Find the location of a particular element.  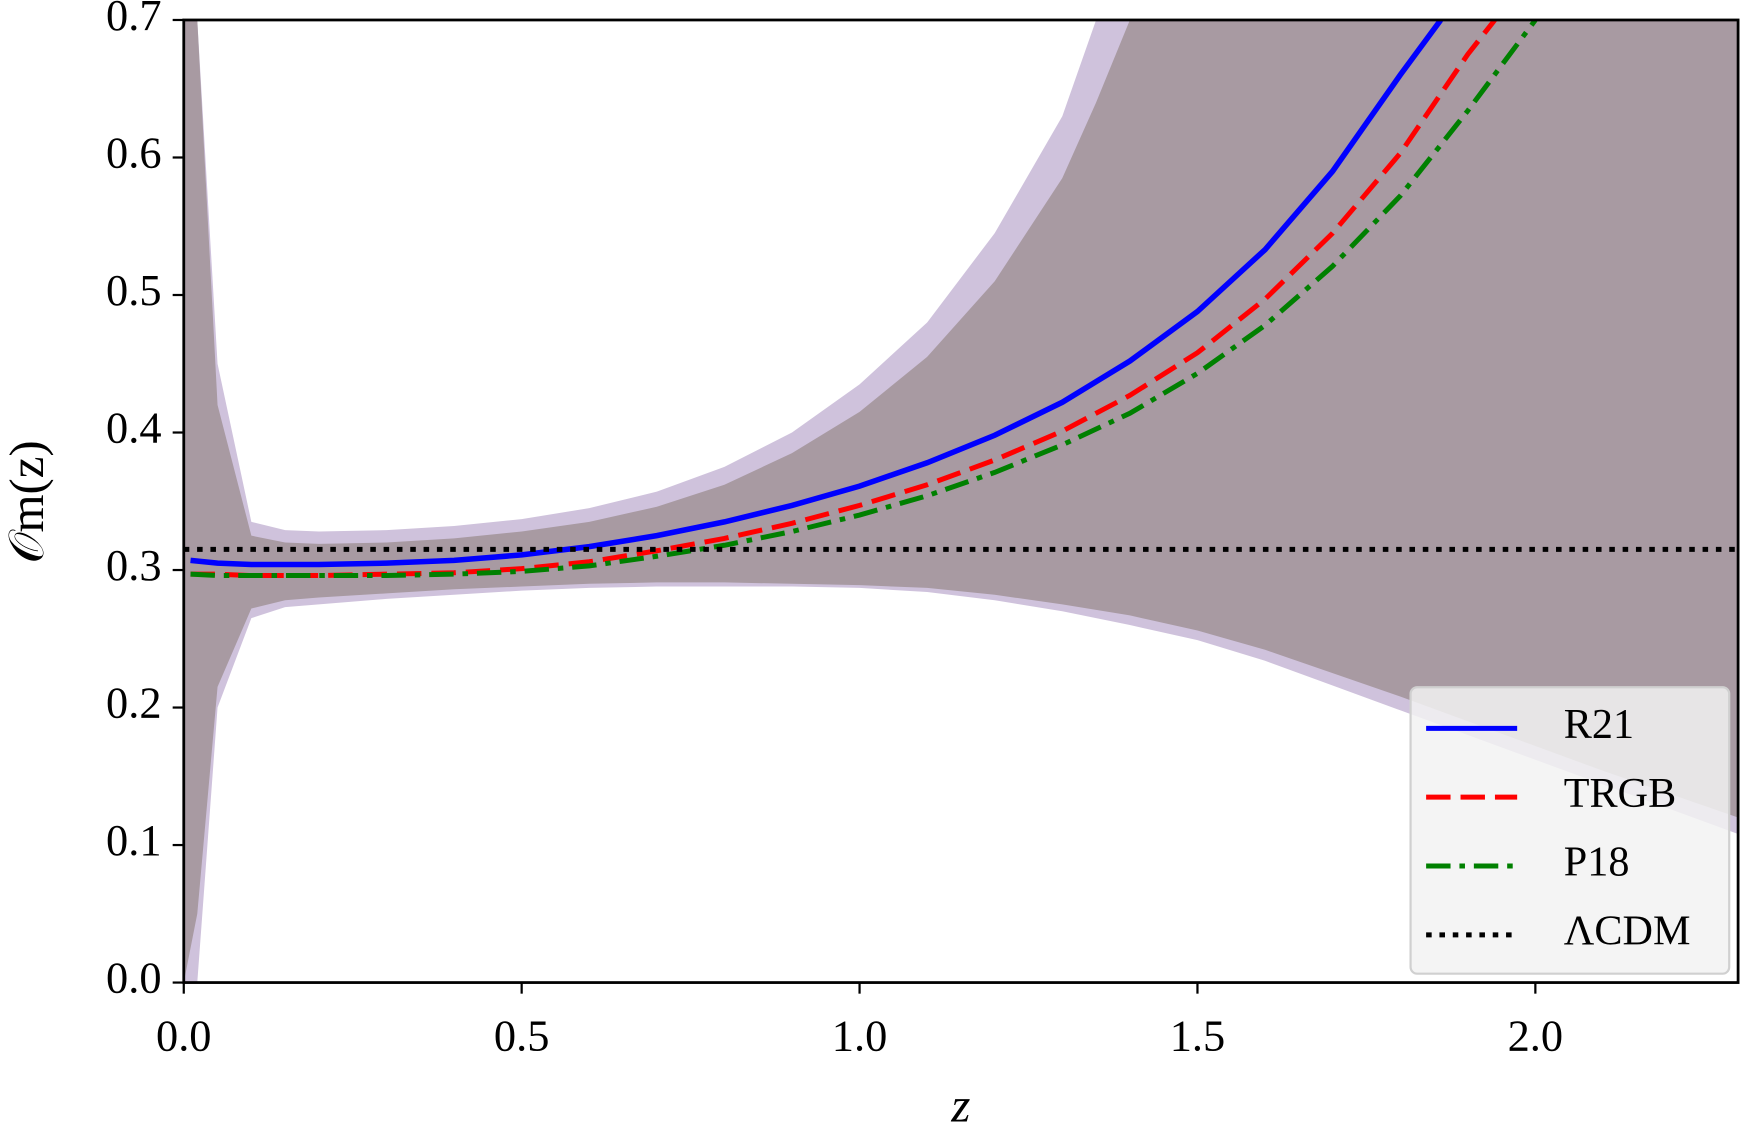

legend-label: TRGB is located at coordinates (1620, 793).